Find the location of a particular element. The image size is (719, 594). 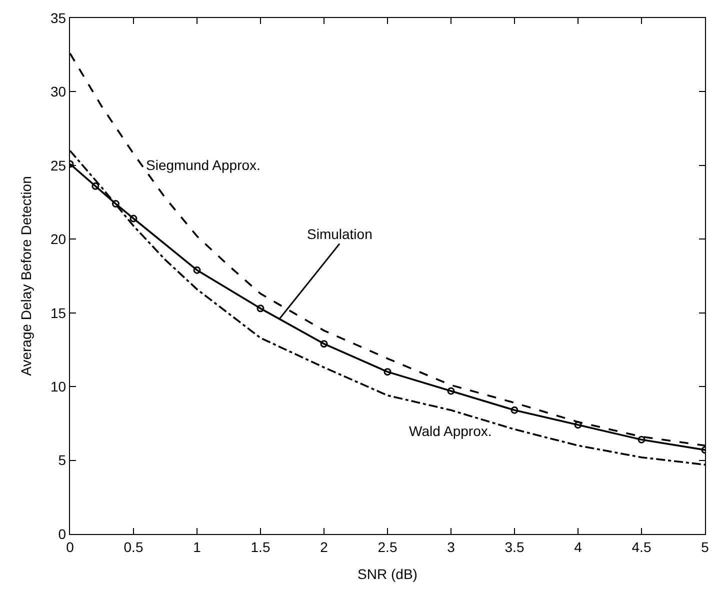

annotation: Simulation is located at coordinates (339, 234).